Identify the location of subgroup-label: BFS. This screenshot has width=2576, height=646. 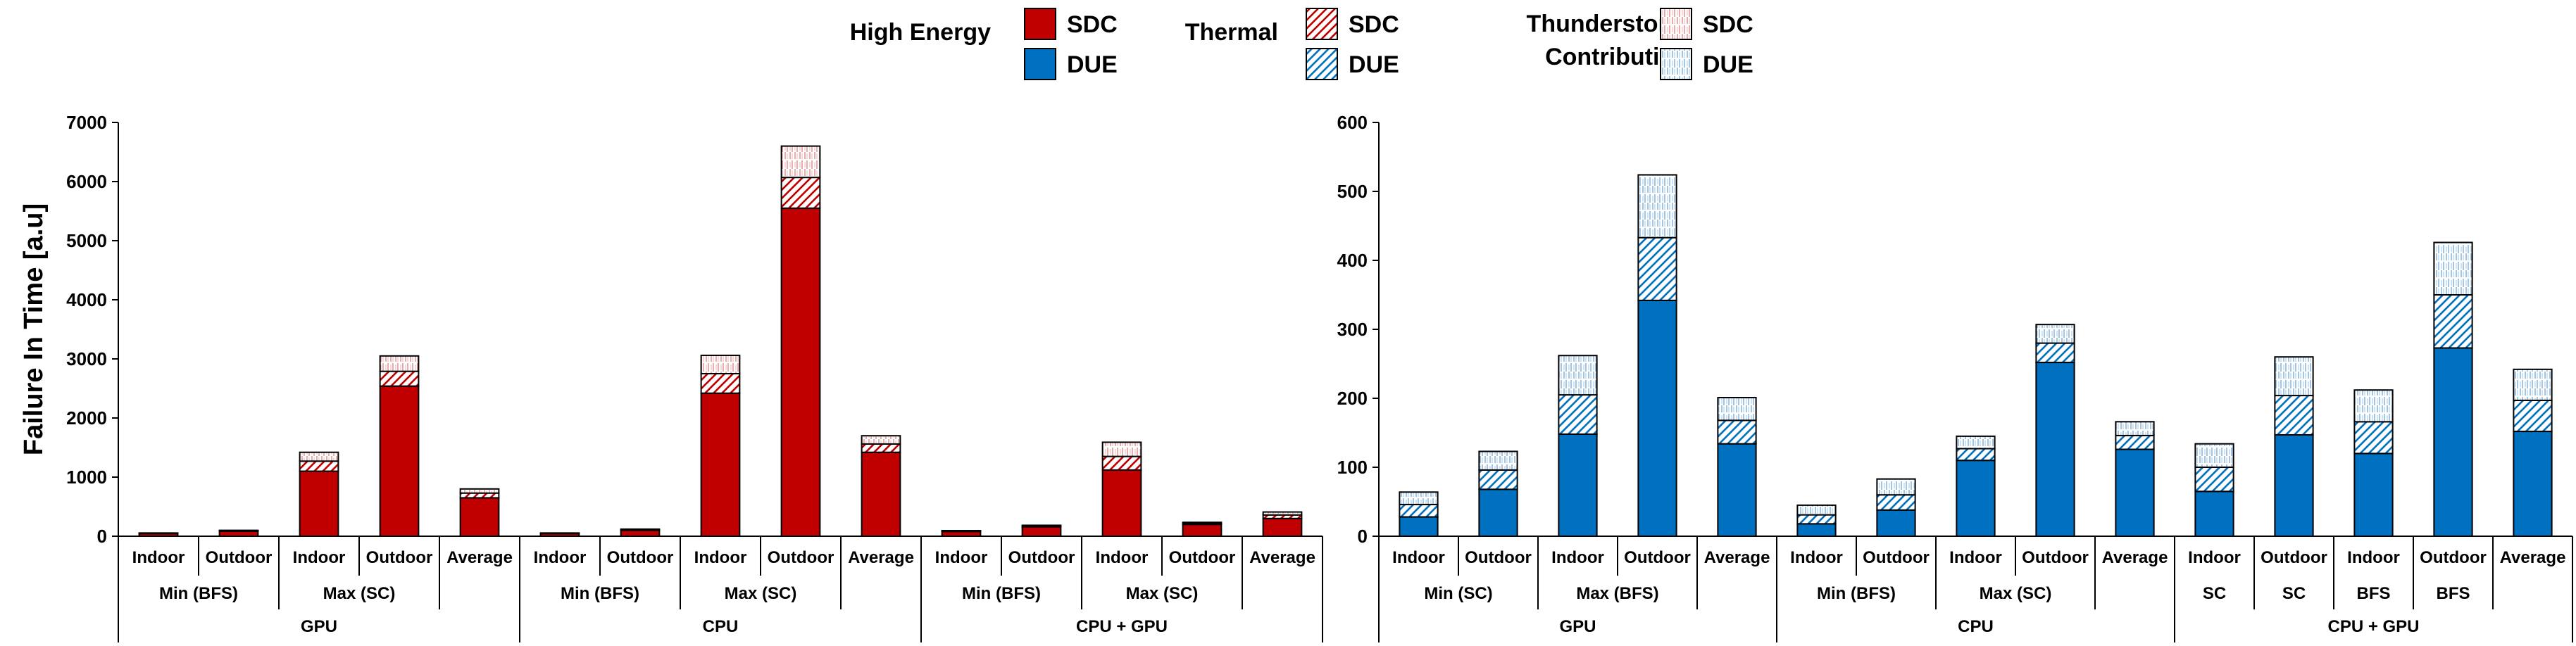
(2453, 593).